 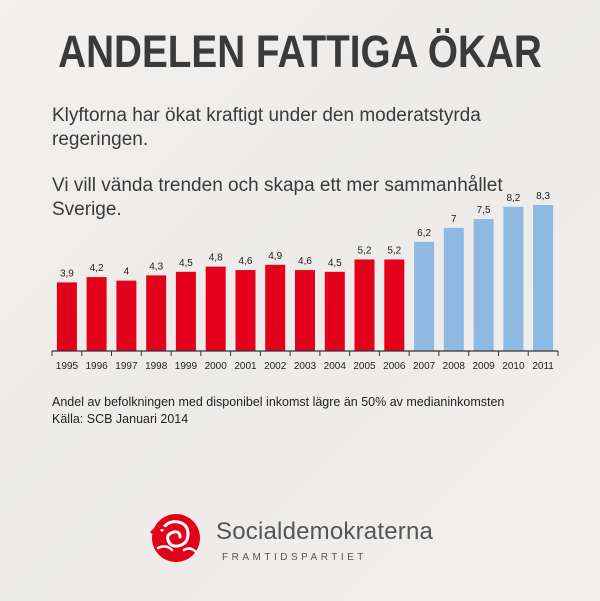 I want to click on data-label-2006: 5,2, so click(x=394, y=251).